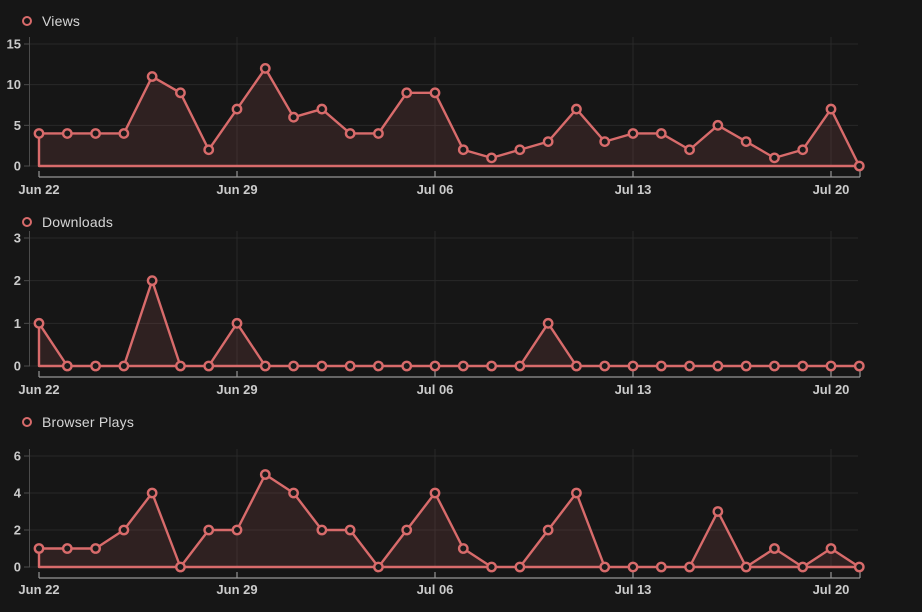 The image size is (922, 612). I want to click on downloads-y-tick-label: 2, so click(17, 280).